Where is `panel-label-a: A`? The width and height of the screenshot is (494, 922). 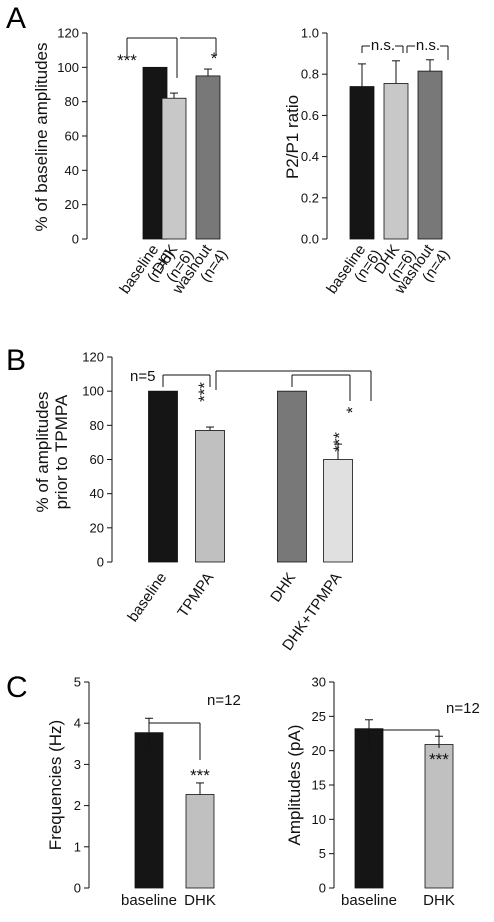 panel-label-a: A is located at coordinates (16, 18).